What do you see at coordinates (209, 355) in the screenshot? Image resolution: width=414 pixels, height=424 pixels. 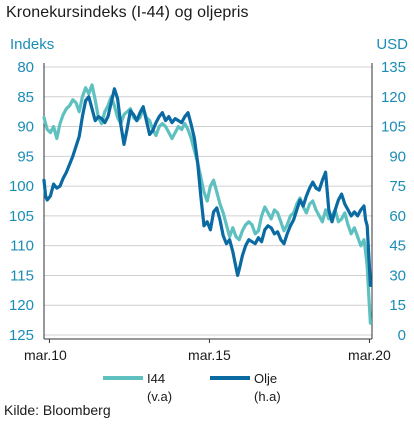 I see `x-tick-label: mar.15` at bounding box center [209, 355].